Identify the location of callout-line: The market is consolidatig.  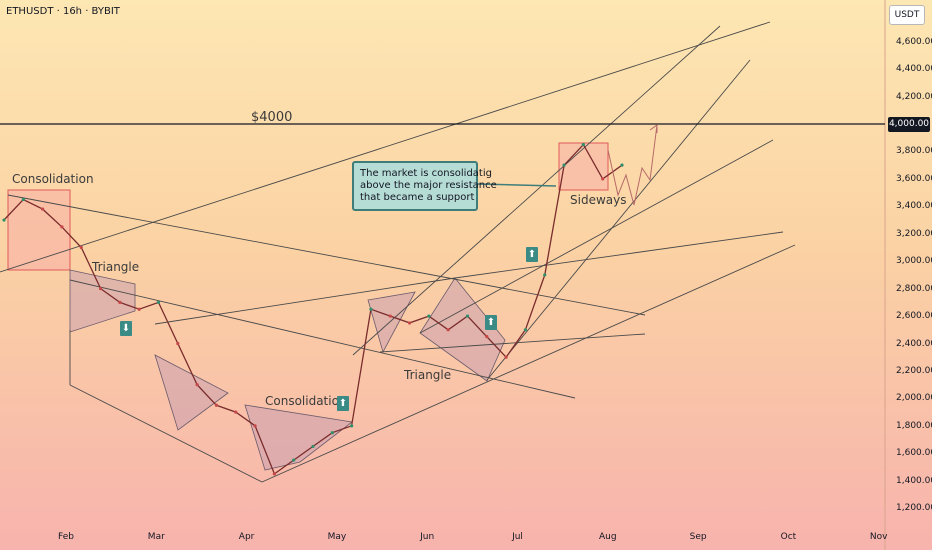
(426, 173).